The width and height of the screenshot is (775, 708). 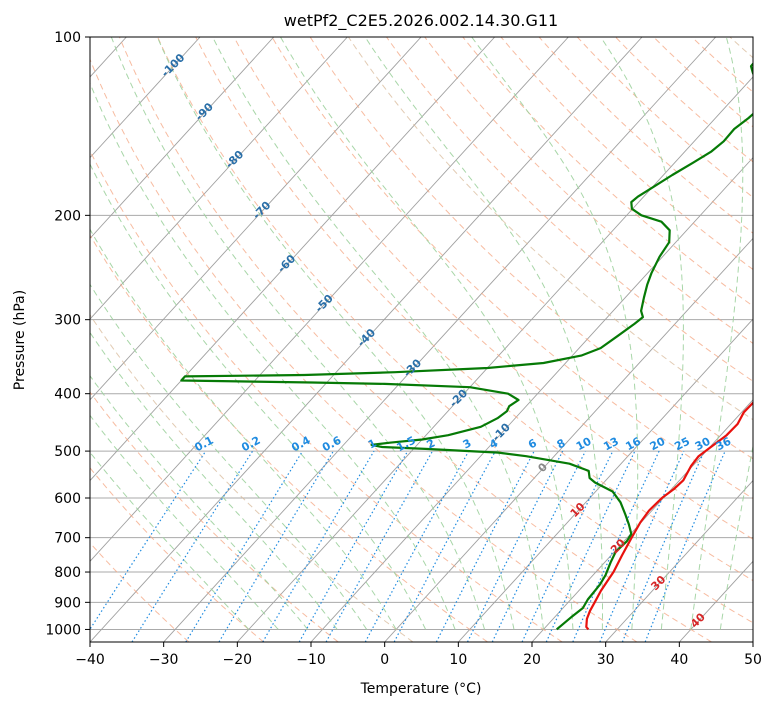 I want to click on x-tick-label: −40, so click(x=90, y=660).